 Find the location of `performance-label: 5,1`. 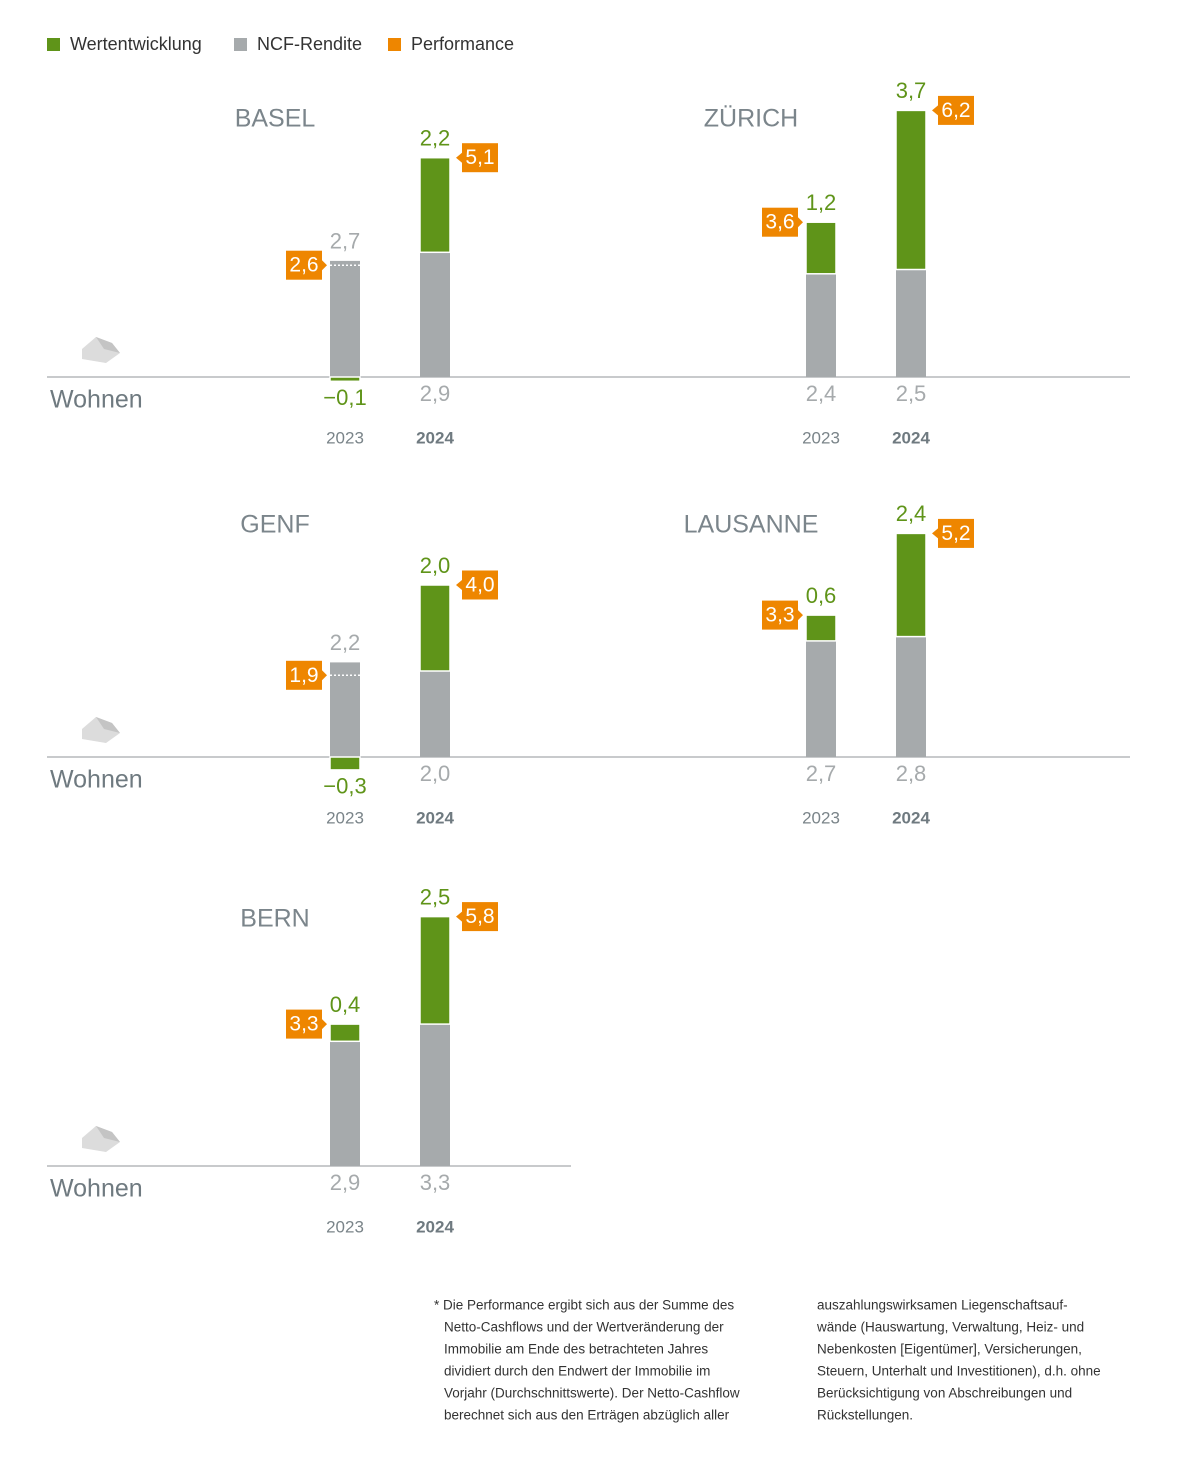

performance-label: 5,1 is located at coordinates (479, 157).